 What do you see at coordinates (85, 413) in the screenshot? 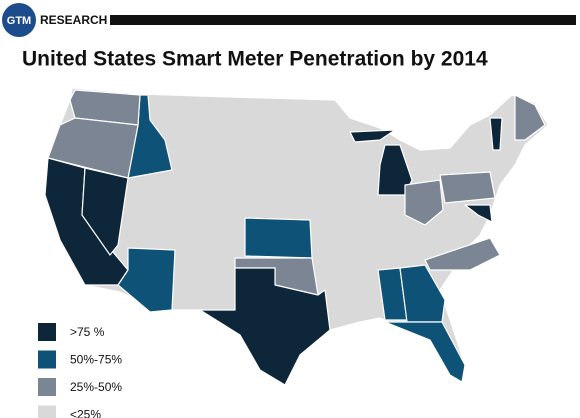
I see `legend-label: <25%` at bounding box center [85, 413].